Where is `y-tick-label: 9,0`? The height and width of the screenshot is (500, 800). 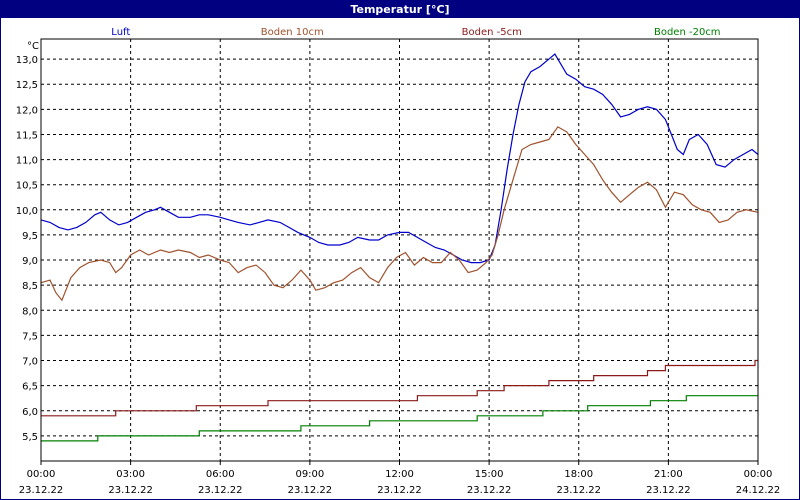 y-tick-label: 9,0 is located at coordinates (30, 261).